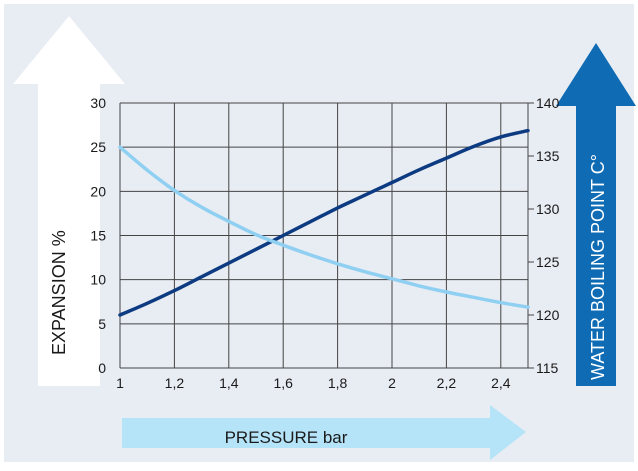  Describe the element at coordinates (102, 324) in the screenshot. I see `y-left-tick-label: 5` at that location.